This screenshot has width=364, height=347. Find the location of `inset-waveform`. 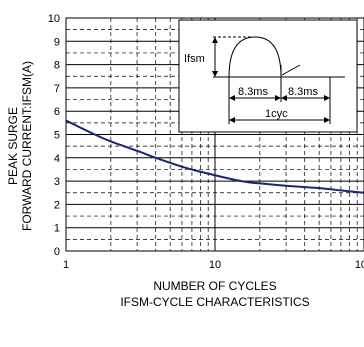

inset-waveform is located at coordinates (255, 57).